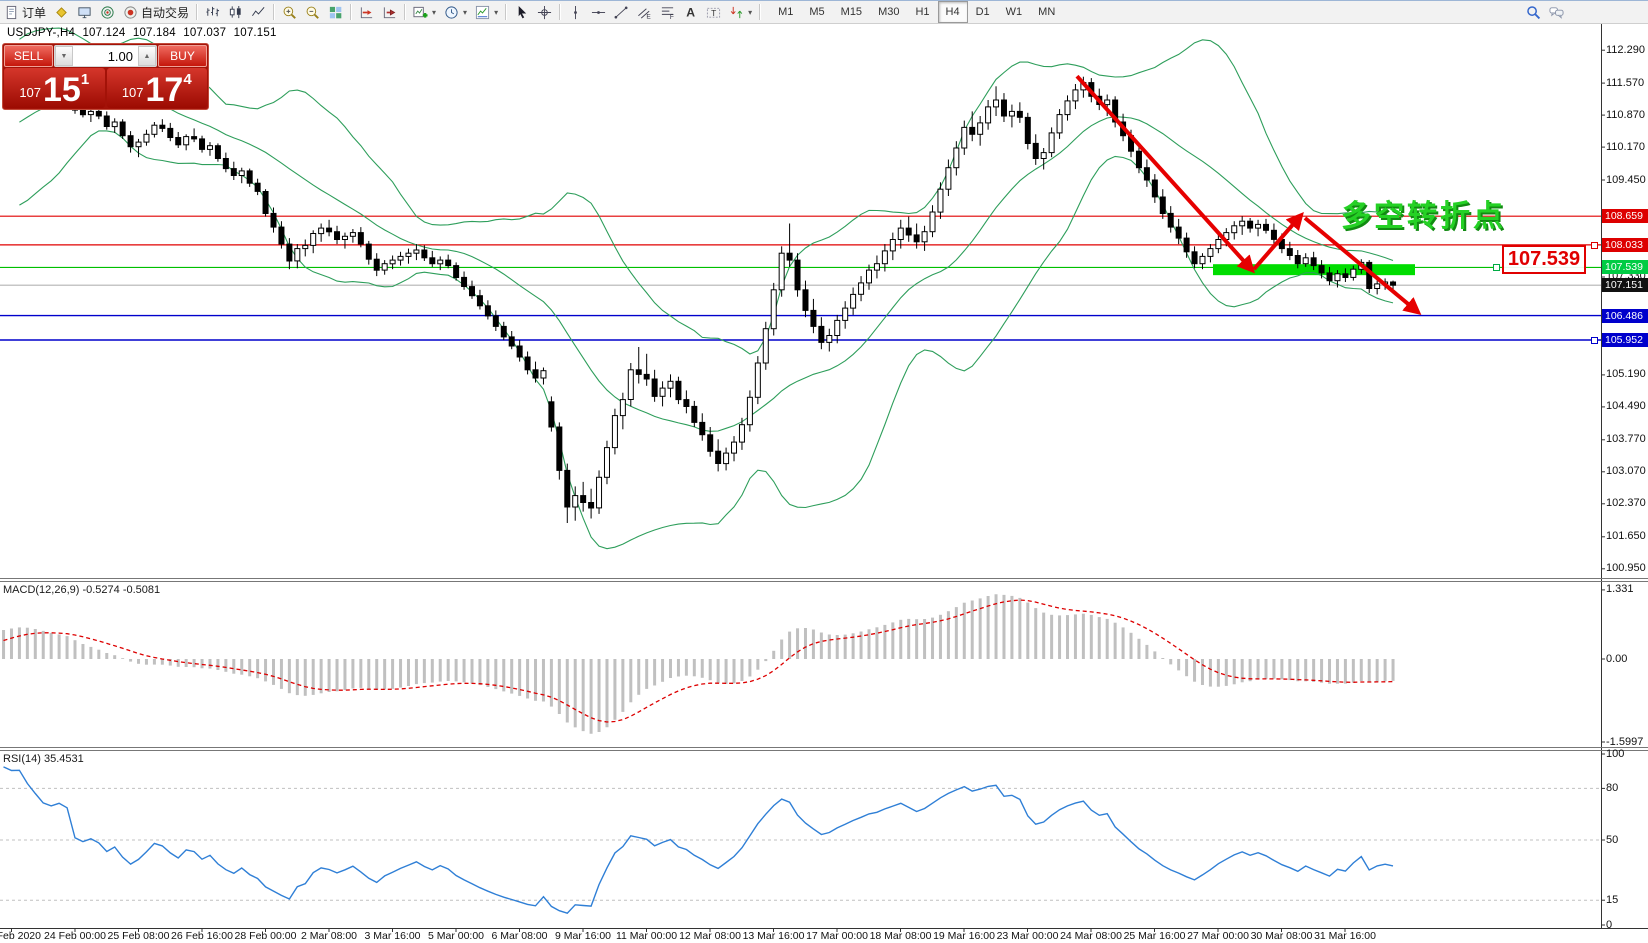 Image resolution: width=1648 pixels, height=943 pixels. Describe the element at coordinates (952, 12) in the screenshot. I see `tf-h4: H4` at that location.